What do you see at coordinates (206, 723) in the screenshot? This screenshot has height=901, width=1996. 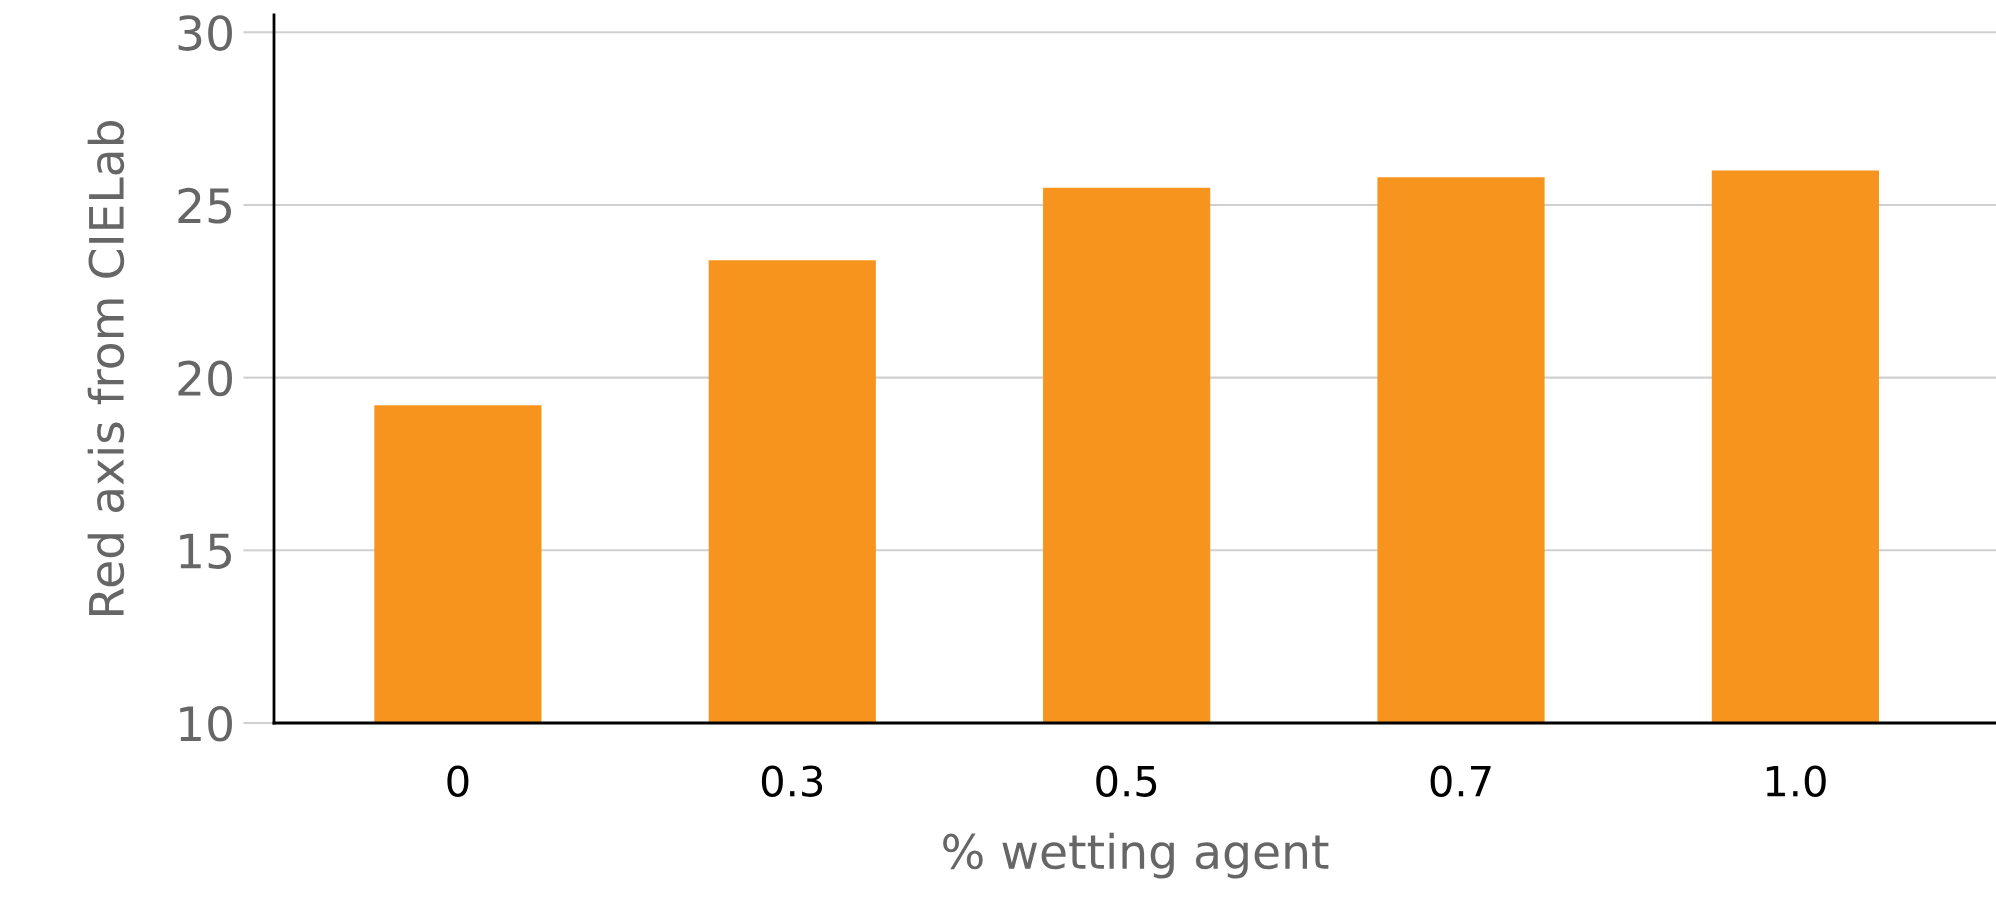 I see `y-tick-label: 10` at bounding box center [206, 723].